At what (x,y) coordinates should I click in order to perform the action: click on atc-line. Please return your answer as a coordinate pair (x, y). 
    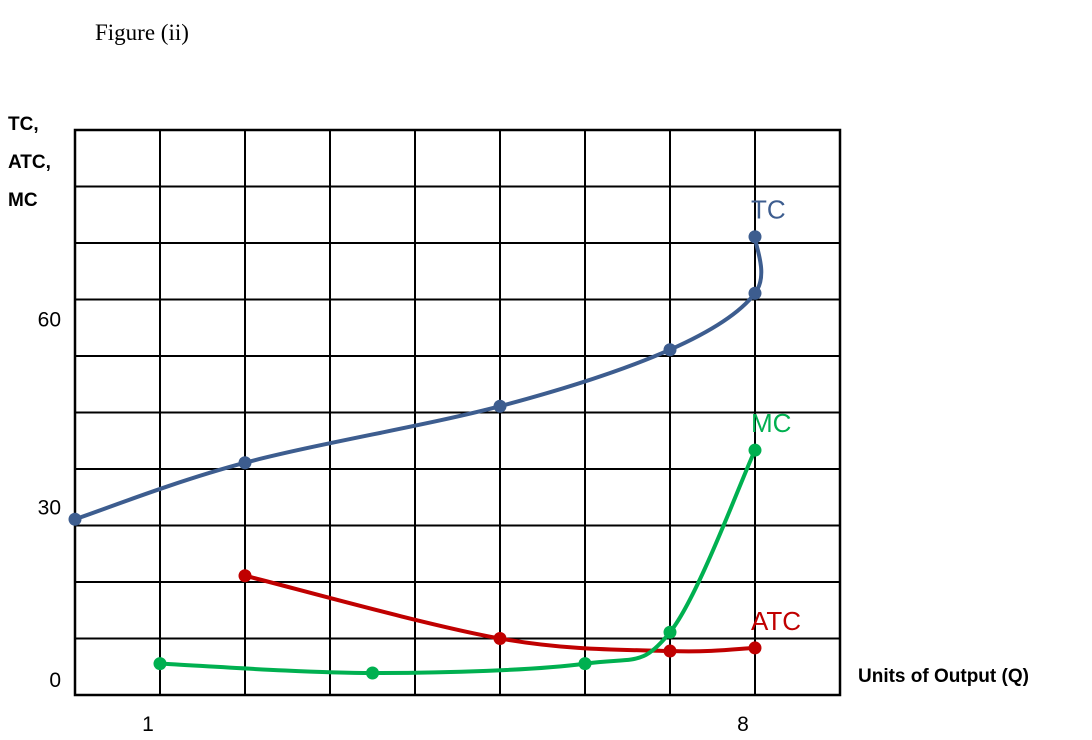
    Looking at the image, I should click on (500, 613).